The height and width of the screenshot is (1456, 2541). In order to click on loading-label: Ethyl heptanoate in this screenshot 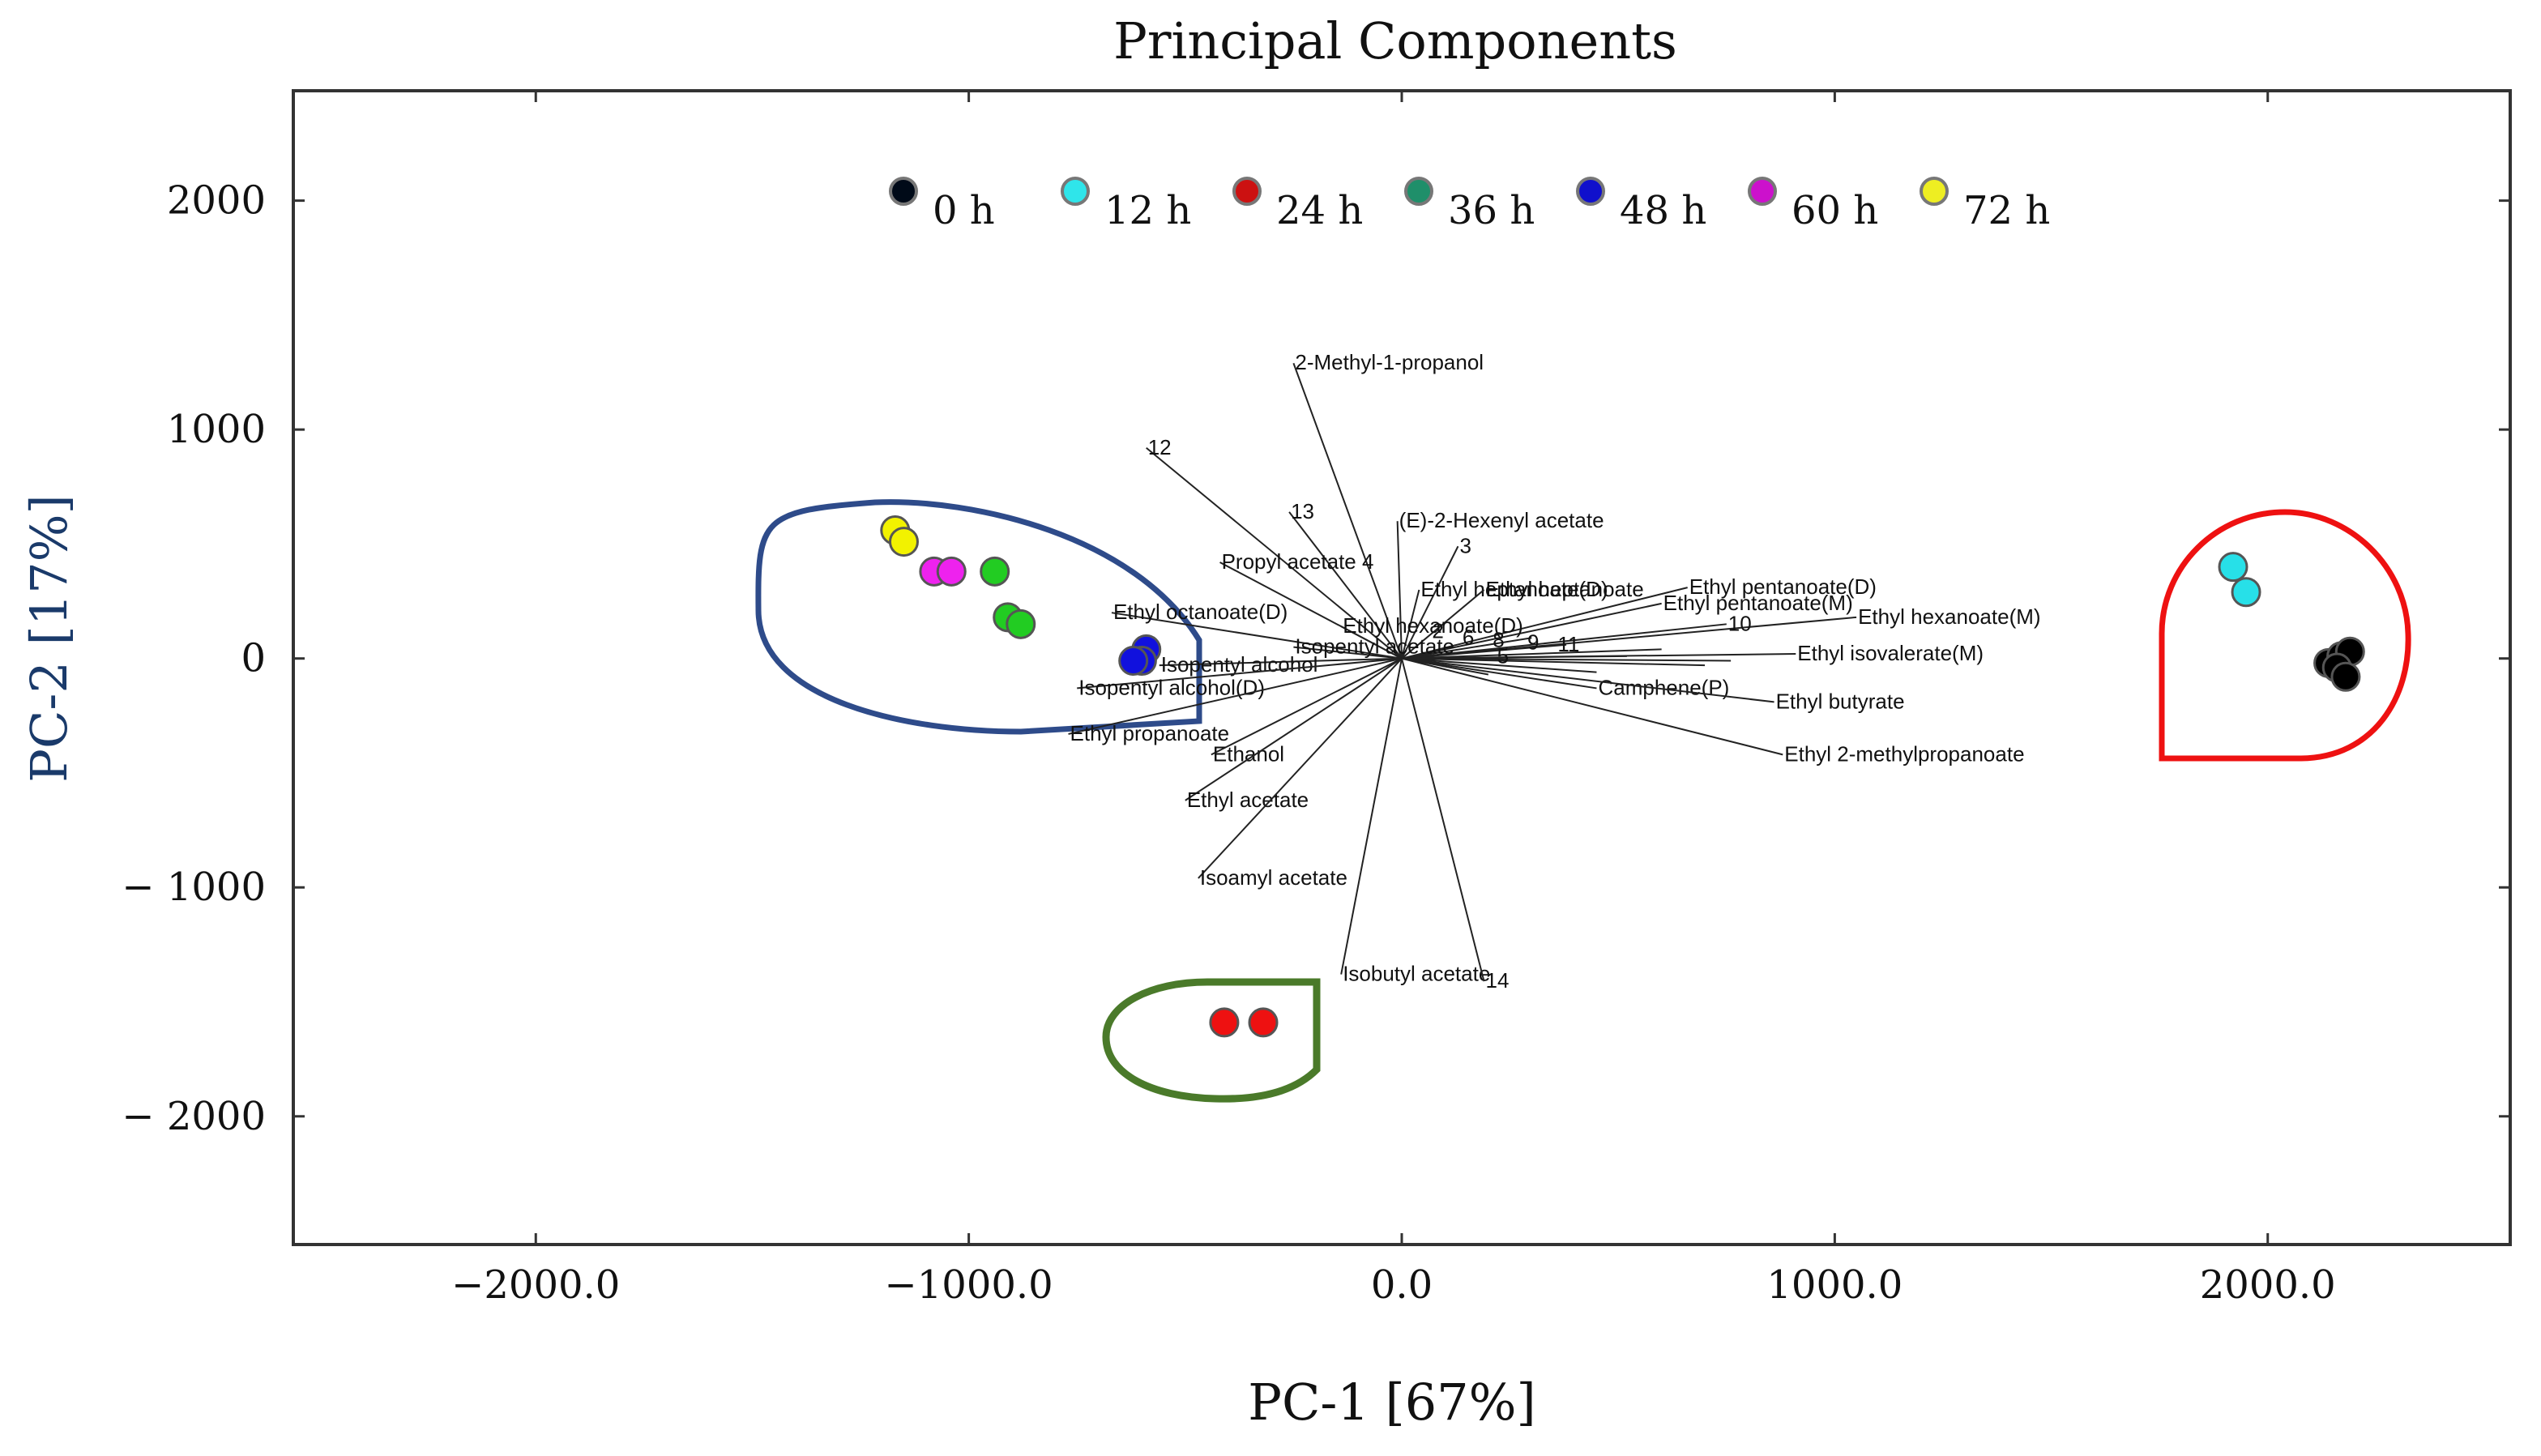, I will do `click(1565, 589)`.